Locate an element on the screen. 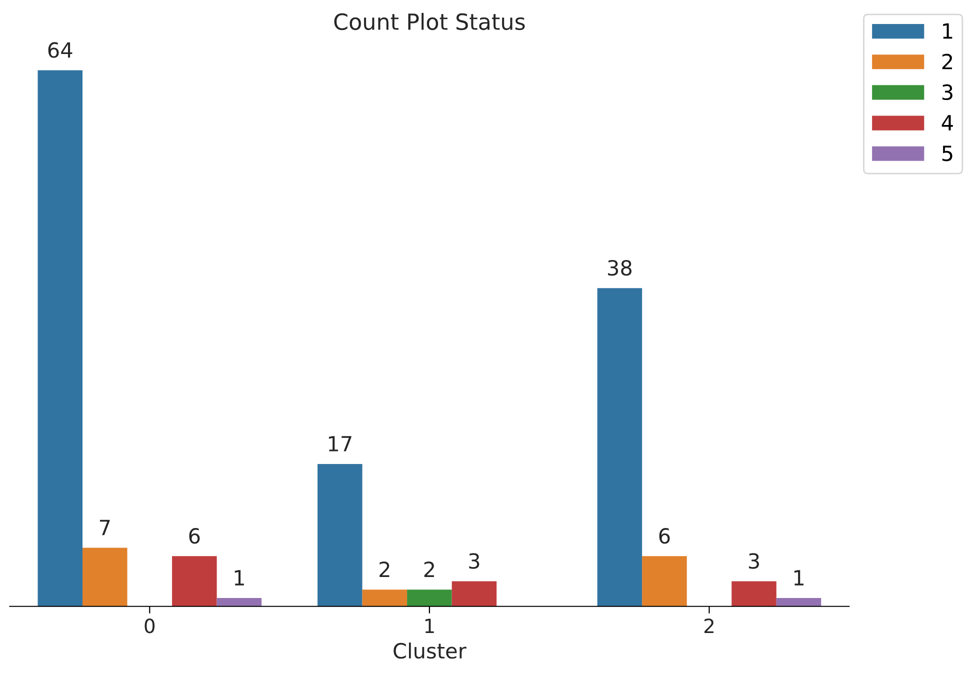  data-label: 17 is located at coordinates (340, 444).